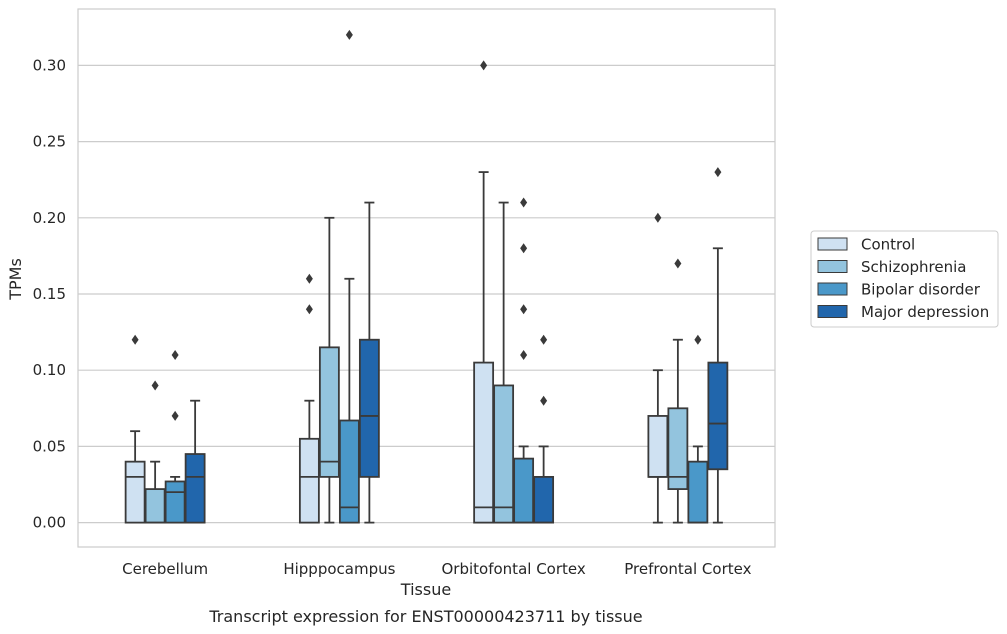  I want to click on legend-label: Control, so click(888, 245).